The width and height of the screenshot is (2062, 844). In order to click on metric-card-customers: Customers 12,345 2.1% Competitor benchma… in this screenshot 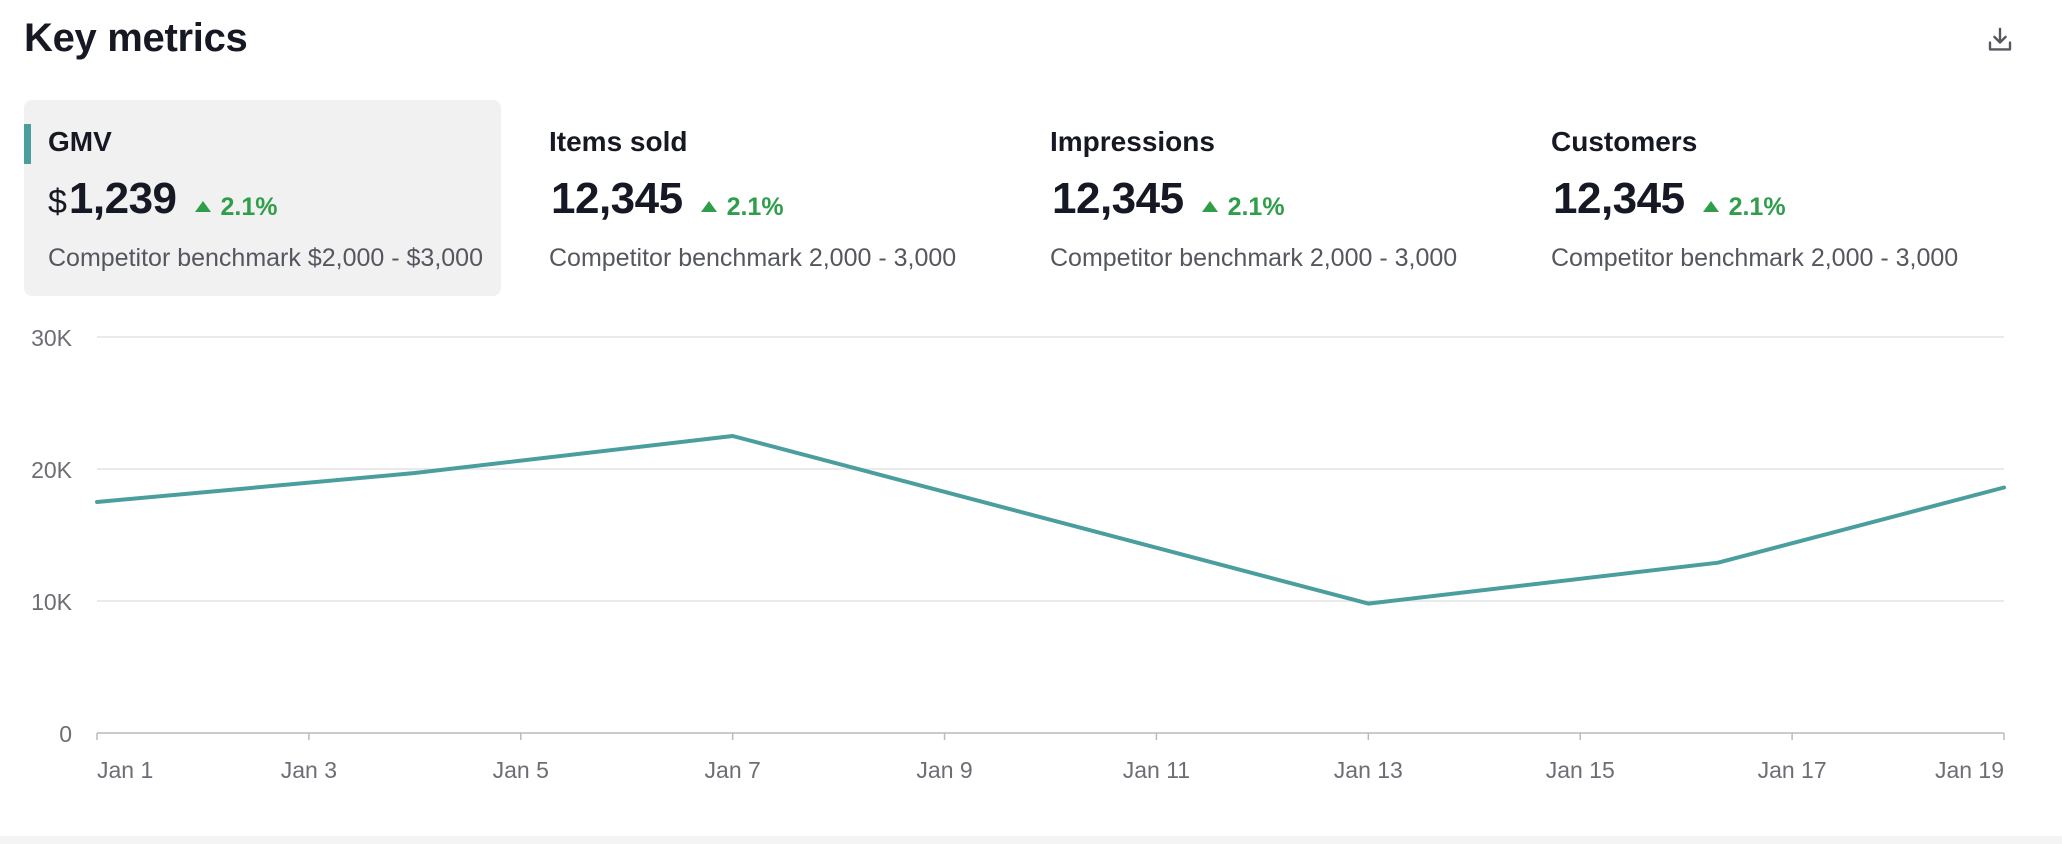, I will do `click(1765, 198)`.